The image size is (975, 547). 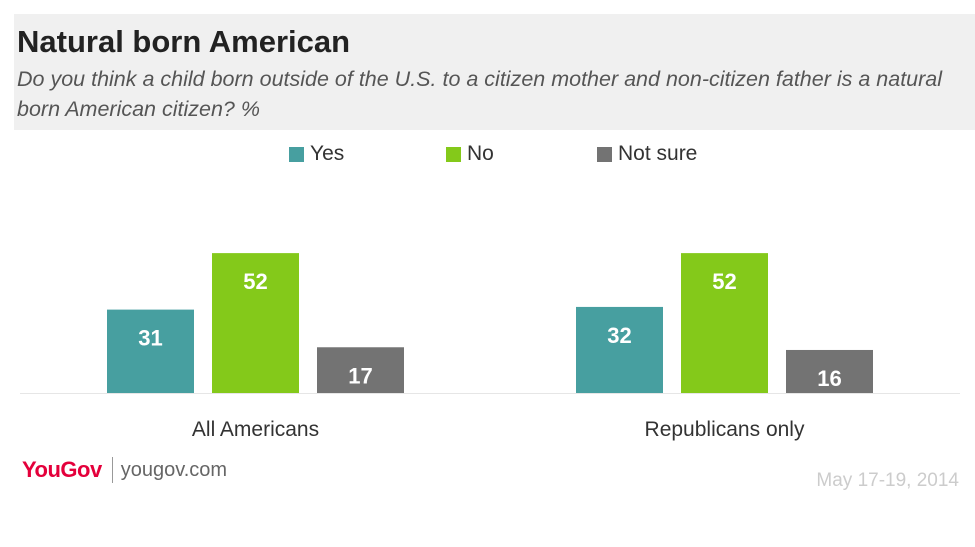 I want to click on bar-all-americans-no, so click(x=255, y=323).